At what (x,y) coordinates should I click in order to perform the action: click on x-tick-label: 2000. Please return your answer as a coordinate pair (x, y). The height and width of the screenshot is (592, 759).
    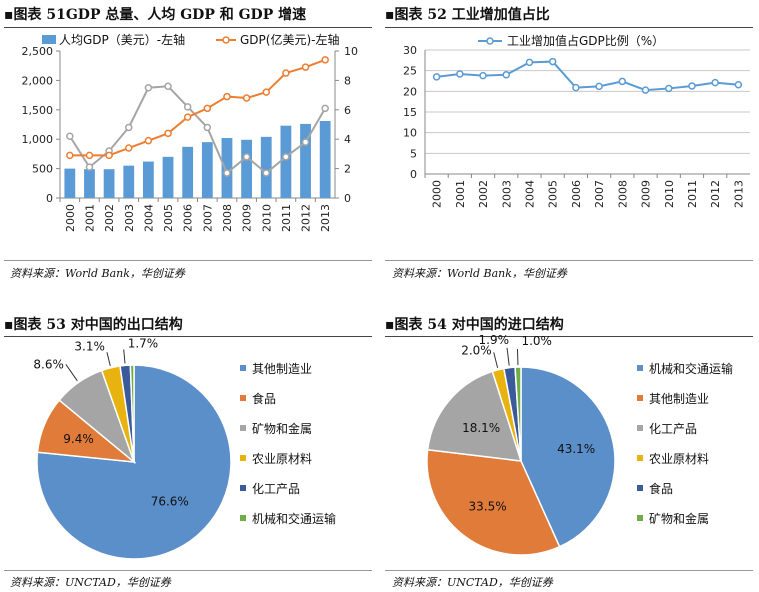
    Looking at the image, I should click on (70, 218).